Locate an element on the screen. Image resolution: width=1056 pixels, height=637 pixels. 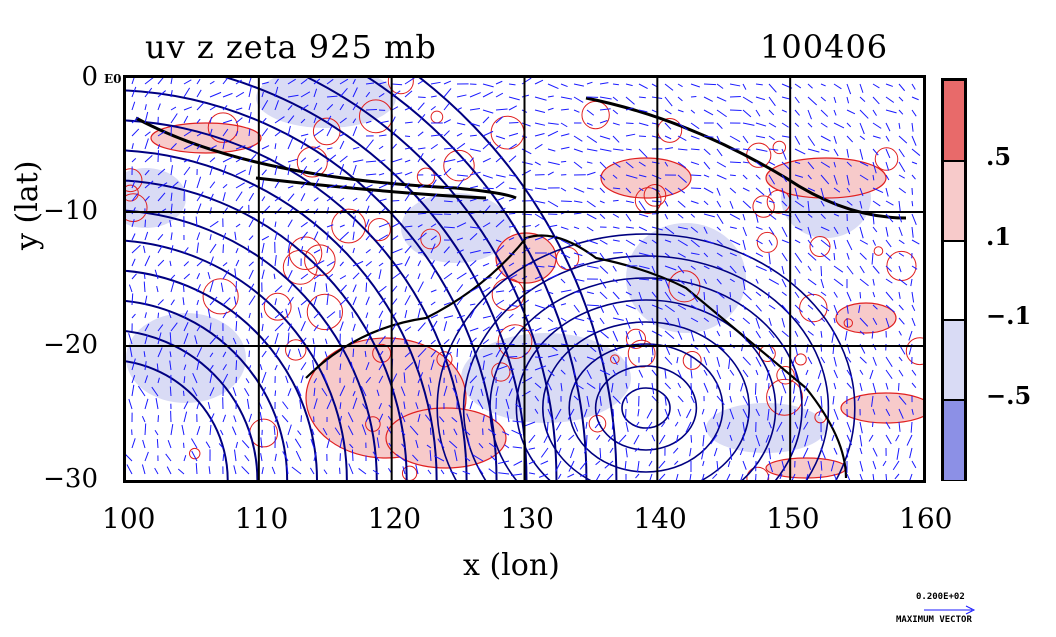
y-axis-label: y (lat) is located at coordinates (27, 205).